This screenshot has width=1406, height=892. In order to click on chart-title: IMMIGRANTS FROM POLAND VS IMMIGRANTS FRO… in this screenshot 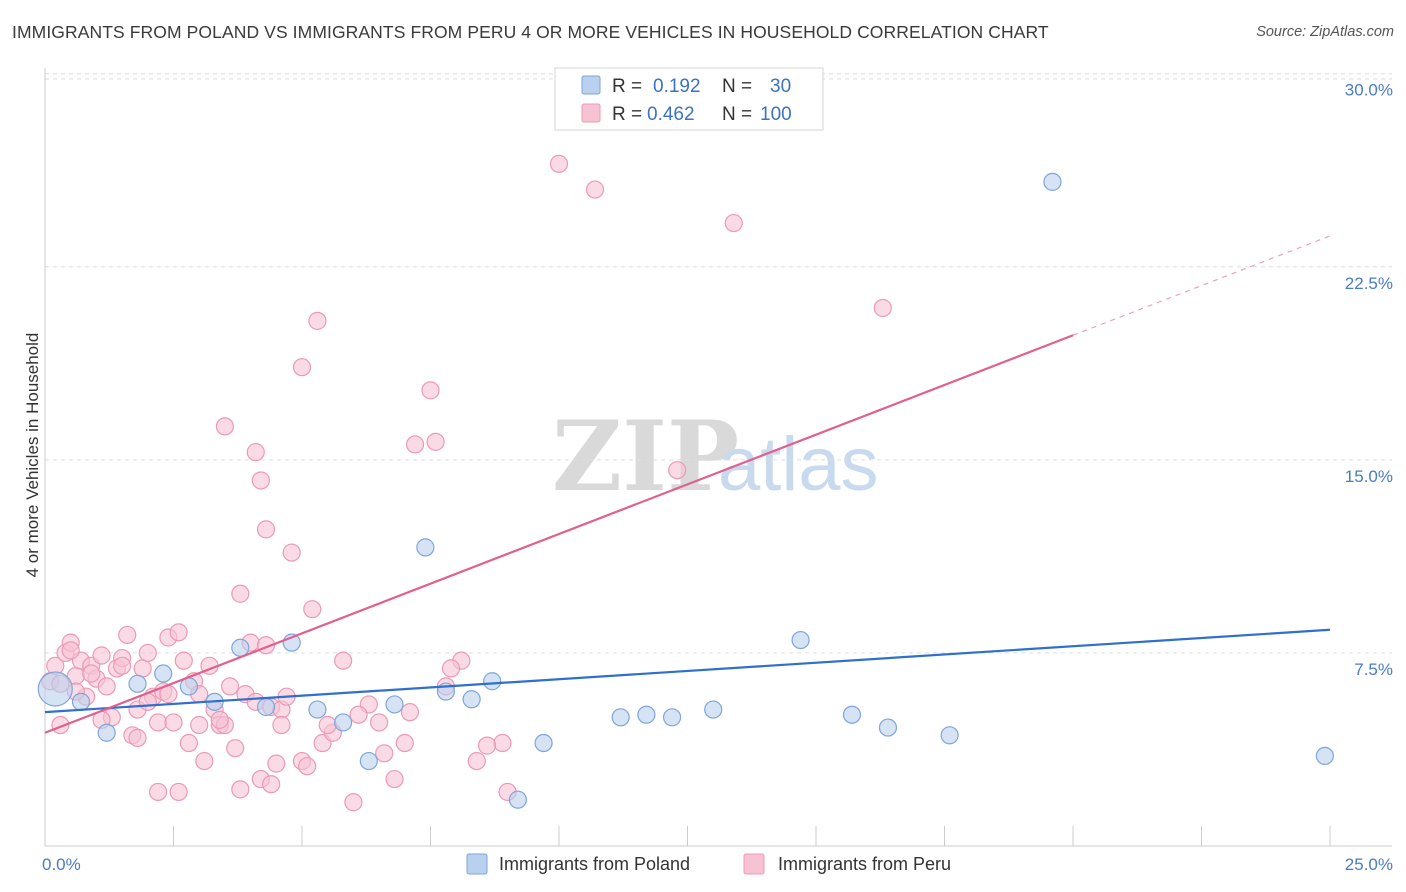, I will do `click(530, 32)`.